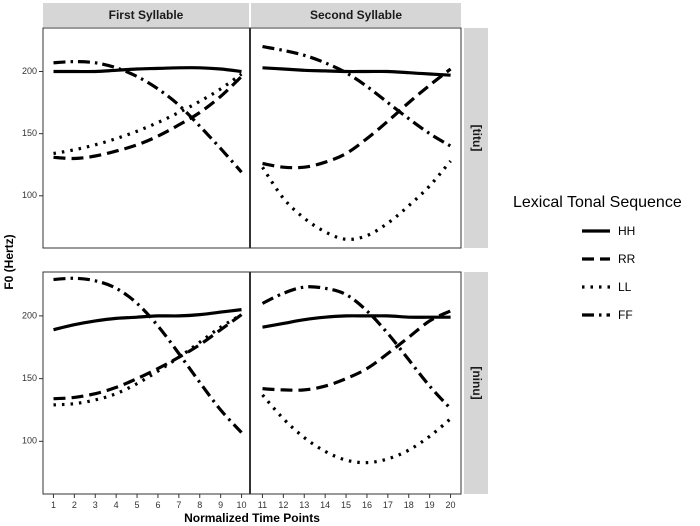 This screenshot has width=700, height=526. Describe the element at coordinates (597, 202) in the screenshot. I see `legend-title: Lexical Tonal Sequence` at that location.